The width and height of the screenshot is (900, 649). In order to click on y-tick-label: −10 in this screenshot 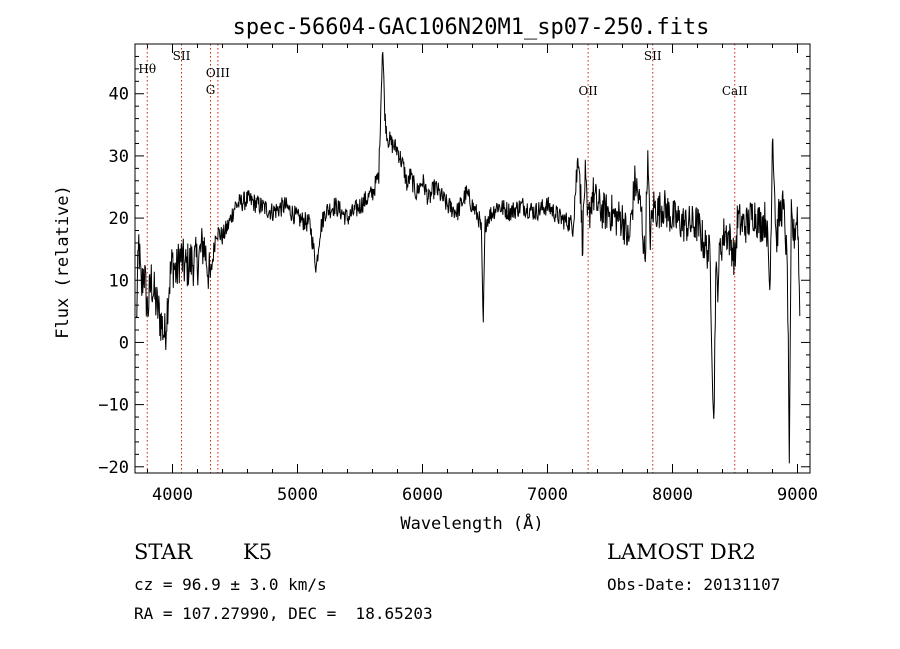, I will do `click(113, 406)`.